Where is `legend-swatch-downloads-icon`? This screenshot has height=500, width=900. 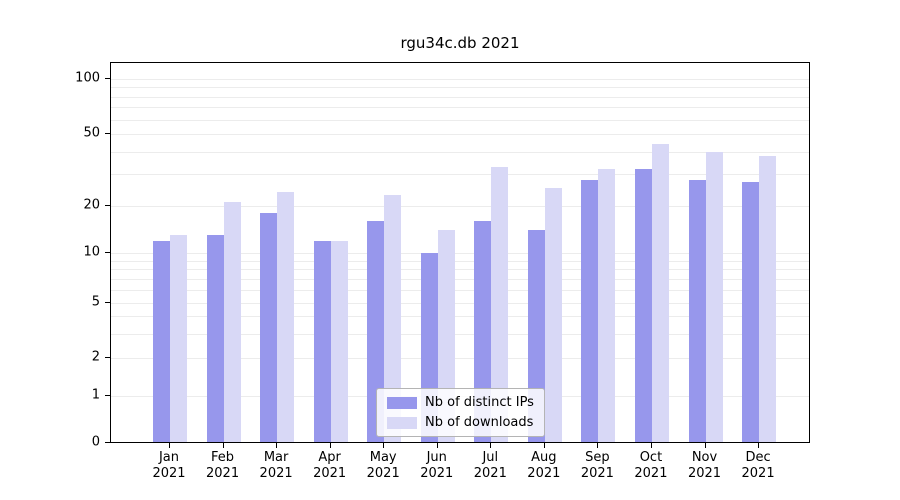
legend-swatch-downloads-icon is located at coordinates (402, 422).